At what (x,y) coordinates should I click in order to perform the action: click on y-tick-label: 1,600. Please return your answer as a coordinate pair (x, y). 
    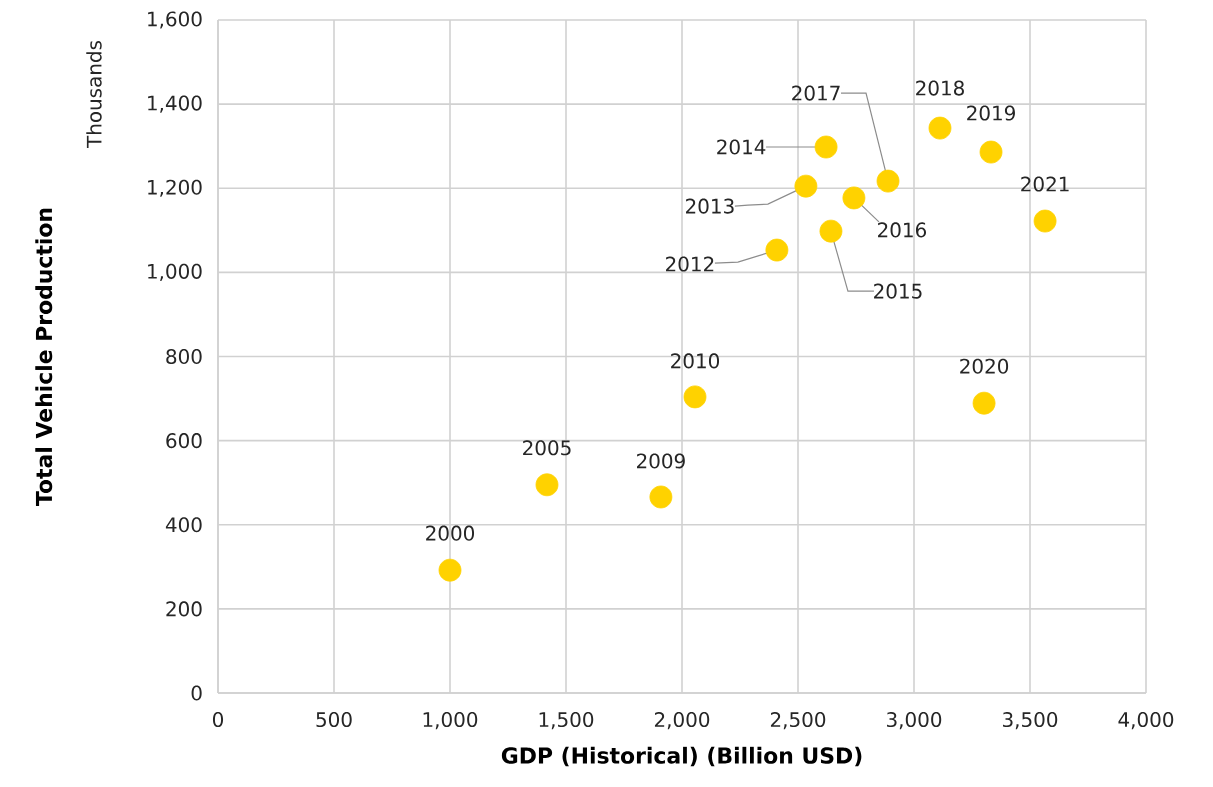
    Looking at the image, I should click on (175, 20).